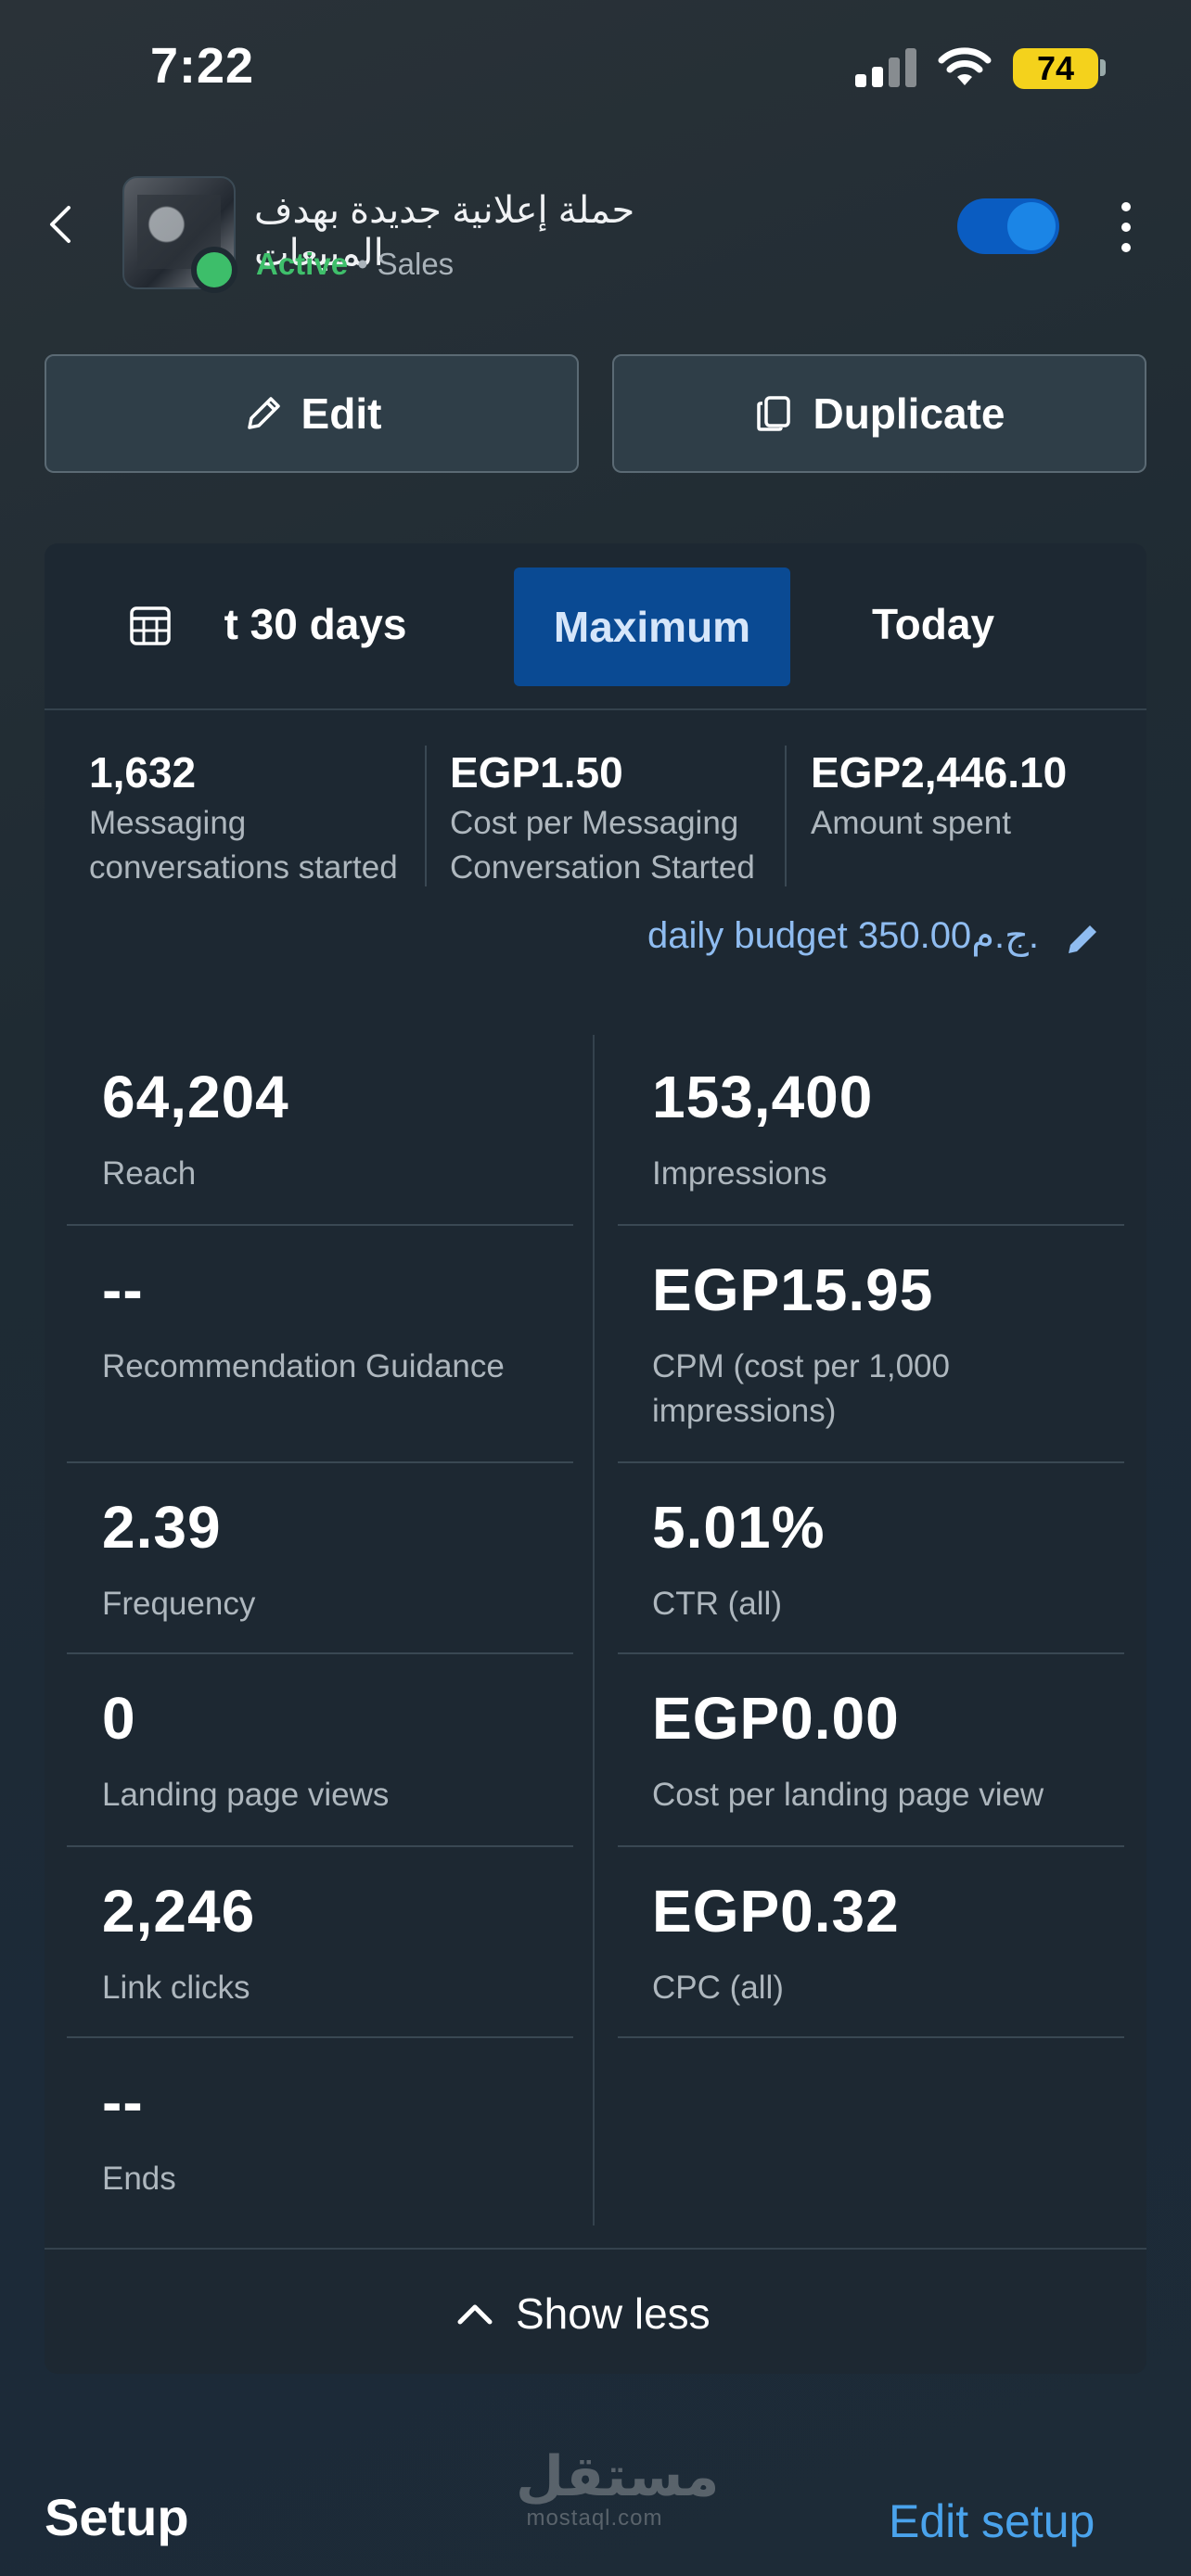 This screenshot has width=1191, height=2576. What do you see at coordinates (139, 2179) in the screenshot?
I see `metric-label: Ends` at bounding box center [139, 2179].